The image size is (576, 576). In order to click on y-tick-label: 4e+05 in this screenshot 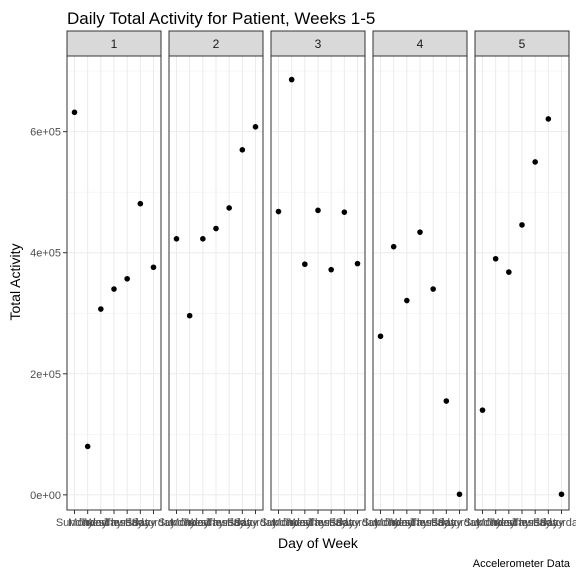, I will do `click(45, 254)`.